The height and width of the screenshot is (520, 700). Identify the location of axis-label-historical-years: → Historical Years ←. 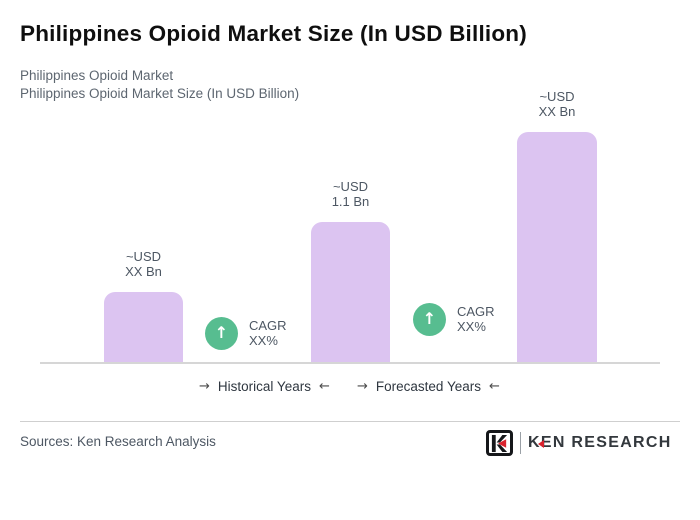
(264, 386).